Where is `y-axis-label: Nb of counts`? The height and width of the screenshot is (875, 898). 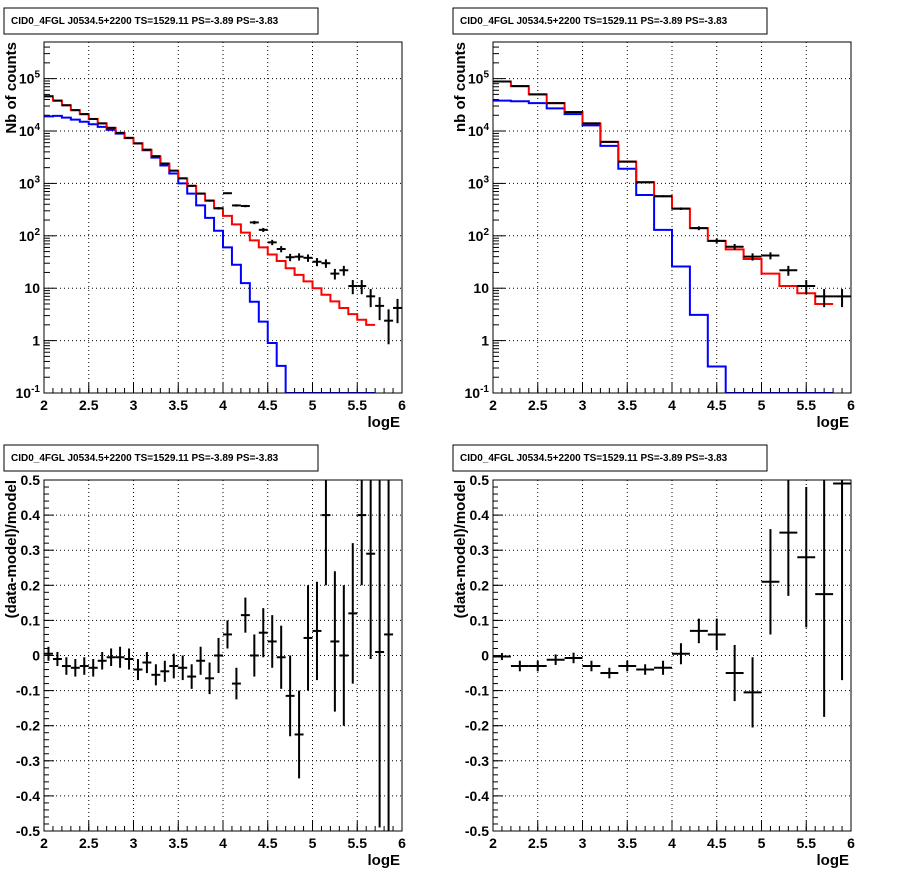
y-axis-label: Nb of counts is located at coordinates (11, 88).